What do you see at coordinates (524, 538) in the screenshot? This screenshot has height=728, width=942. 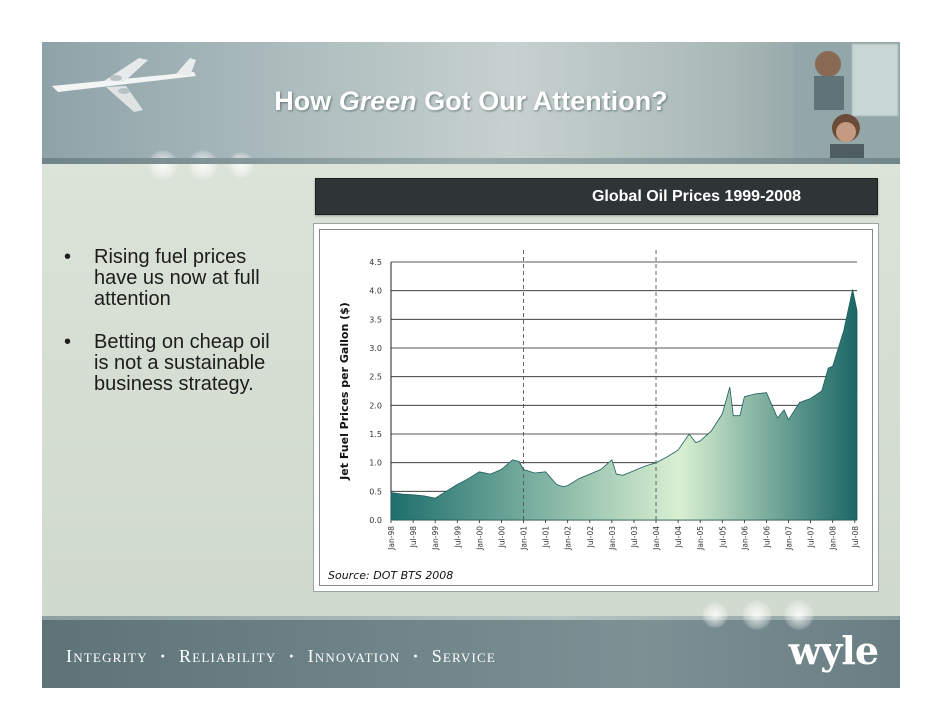 I see `x-tick-label: Jan-01` at bounding box center [524, 538].